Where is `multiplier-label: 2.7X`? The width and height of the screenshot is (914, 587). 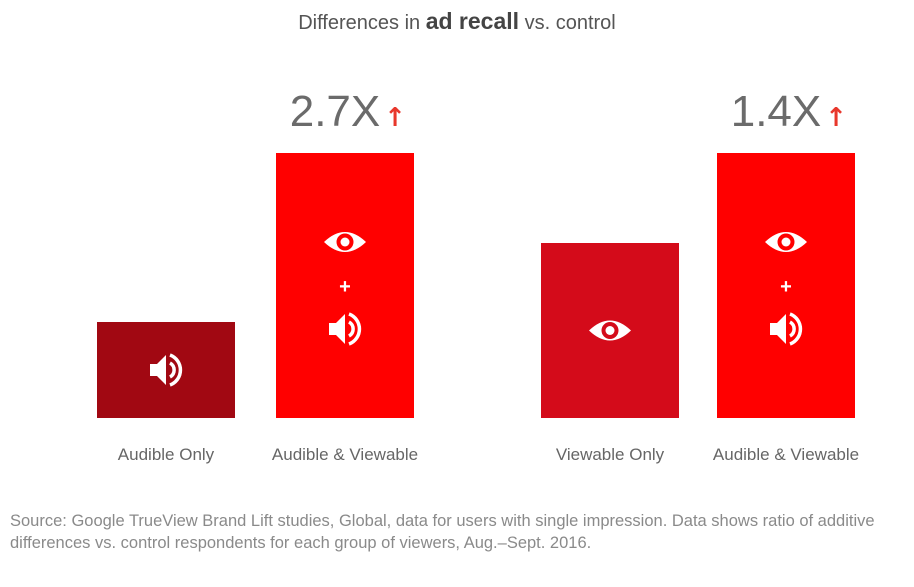
multiplier-label: 2.7X is located at coordinates (335, 111).